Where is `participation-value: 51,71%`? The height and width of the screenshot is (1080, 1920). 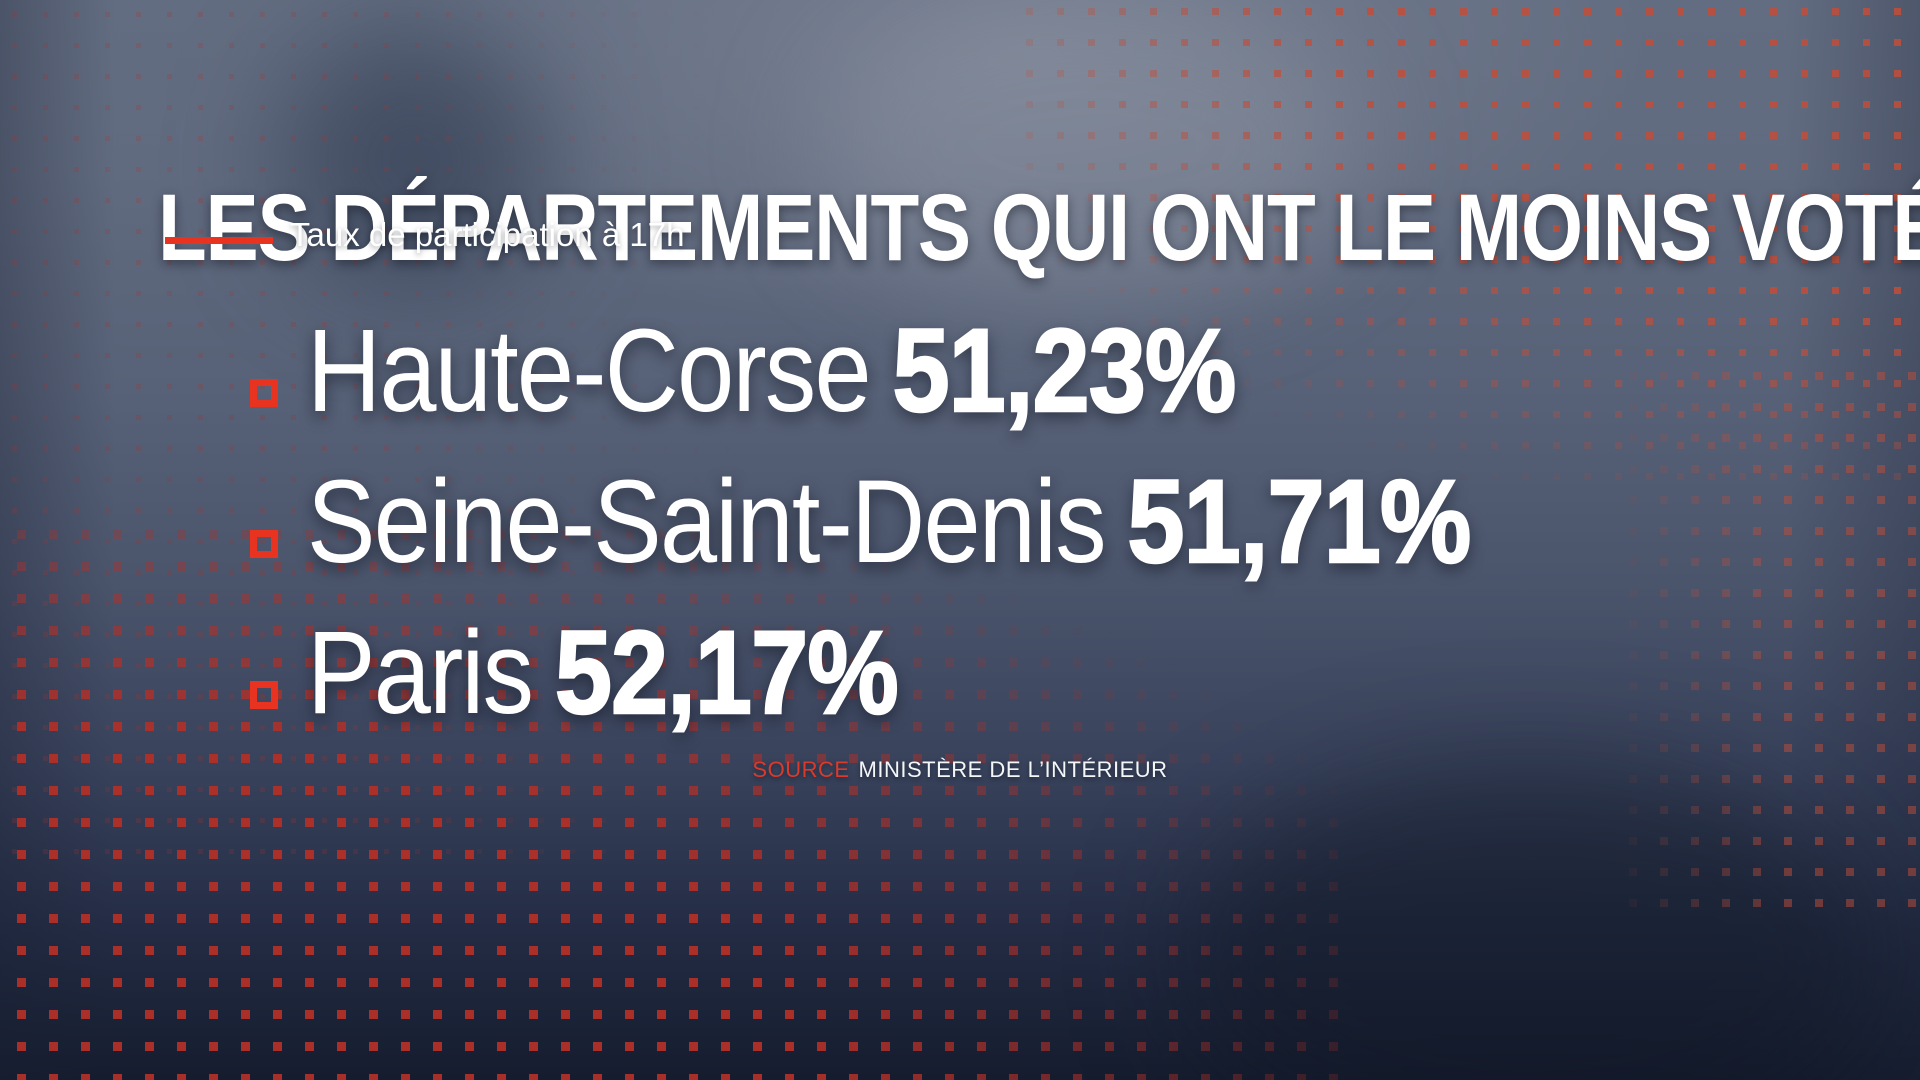
participation-value: 51,71% is located at coordinates (1299, 521).